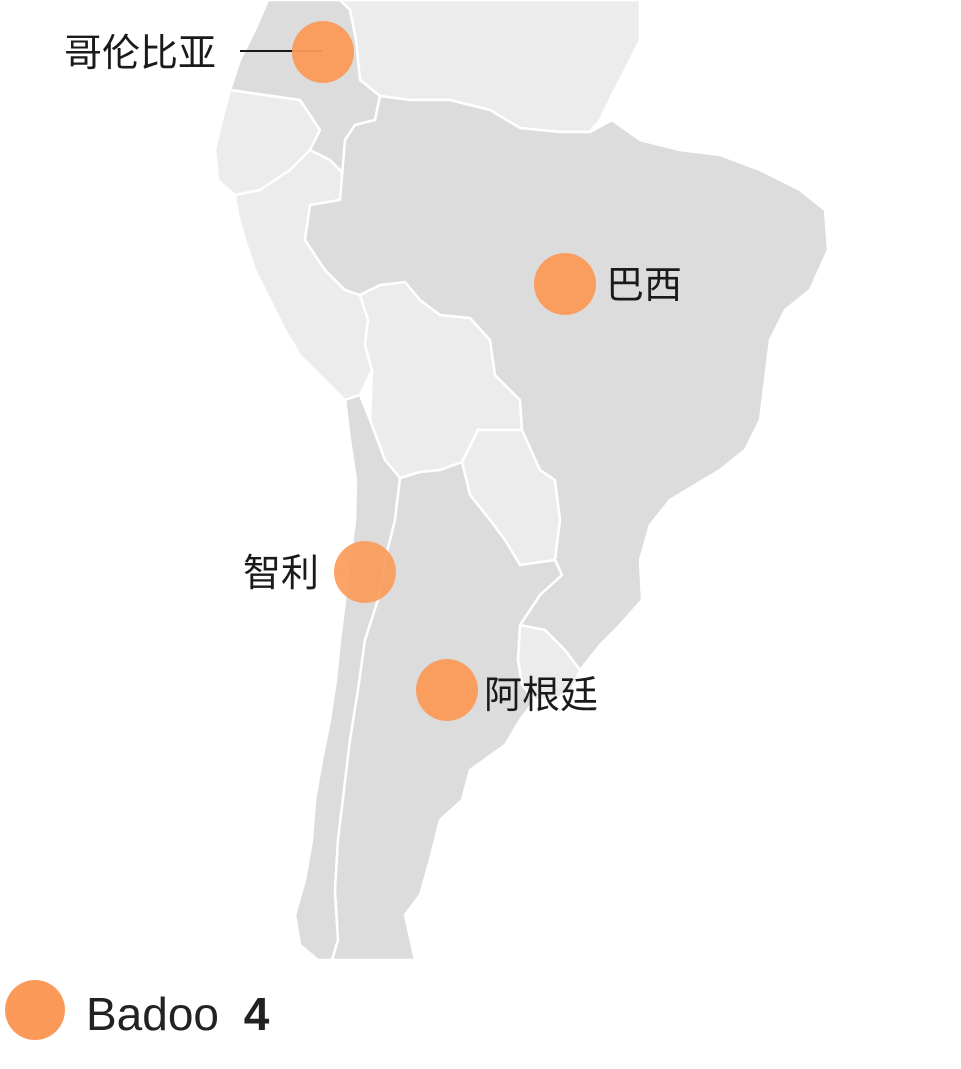 The width and height of the screenshot is (961, 1069). I want to click on legend-count: 4, so click(257, 1014).